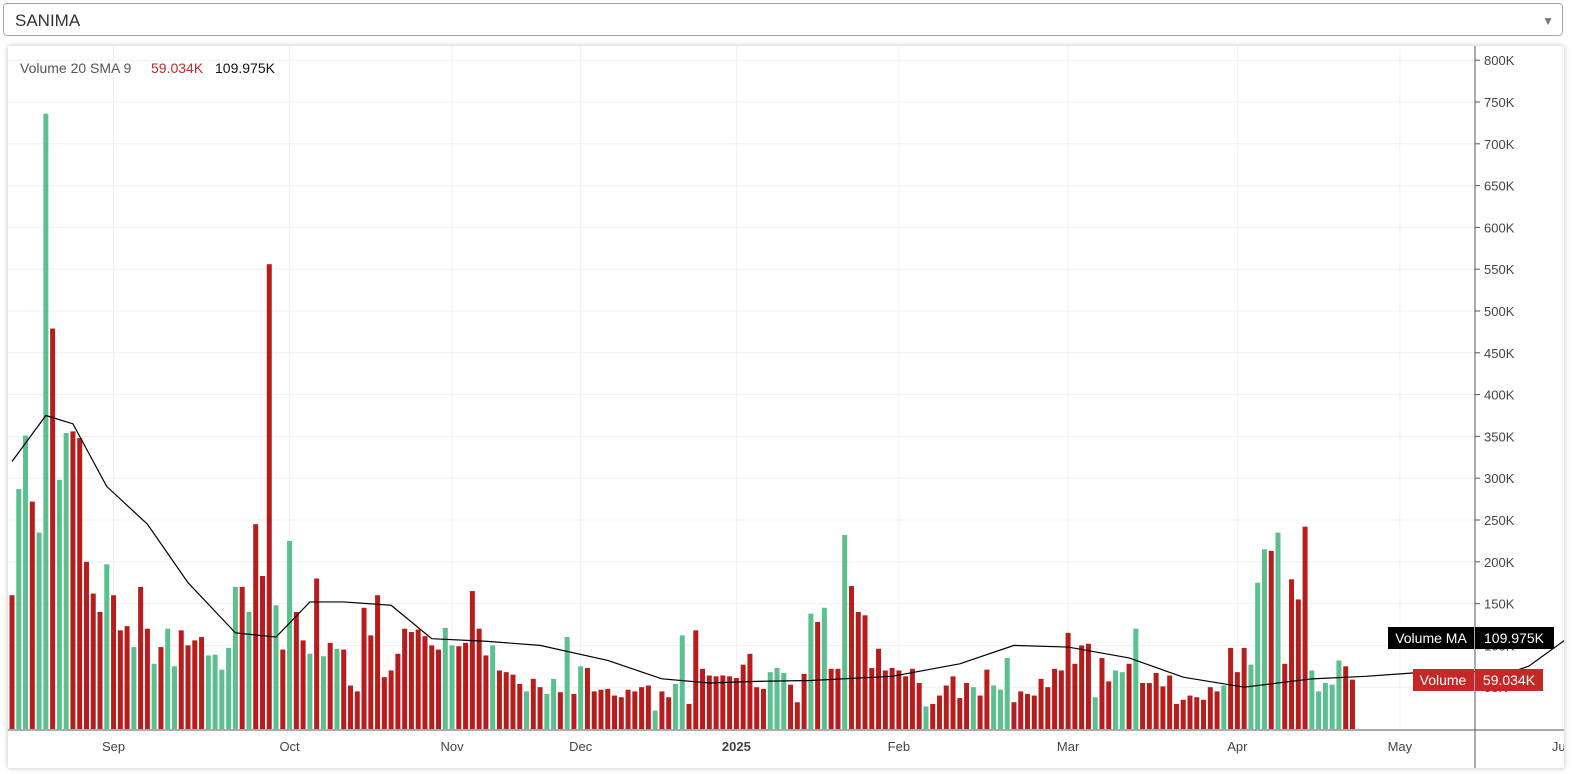 Image resolution: width=1573 pixels, height=774 pixels. I want to click on x-tick-label: Jun, so click(1558, 746).